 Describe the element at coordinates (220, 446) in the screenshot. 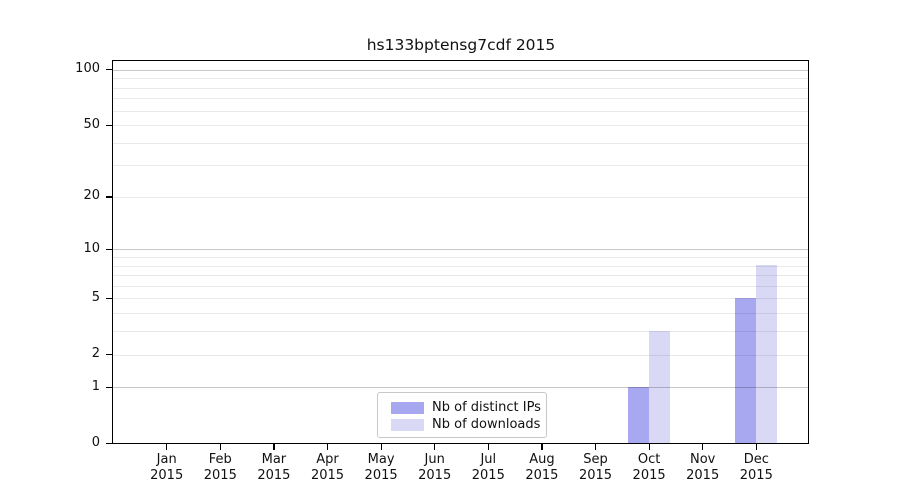

I see `x-tick-feb-2015` at that location.